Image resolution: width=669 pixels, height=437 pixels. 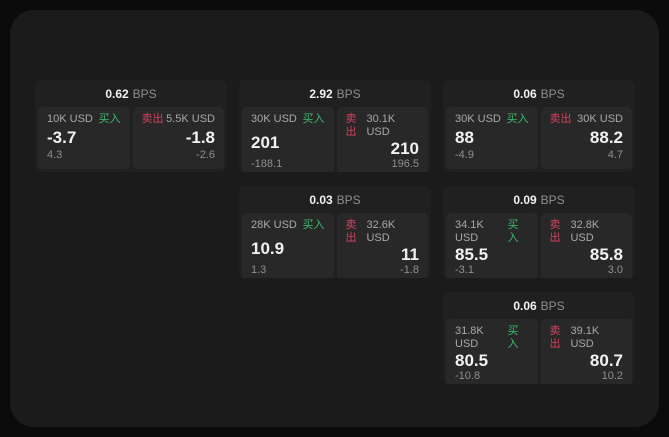 What do you see at coordinates (606, 360) in the screenshot?
I see `sell-price: 80.7` at bounding box center [606, 360].